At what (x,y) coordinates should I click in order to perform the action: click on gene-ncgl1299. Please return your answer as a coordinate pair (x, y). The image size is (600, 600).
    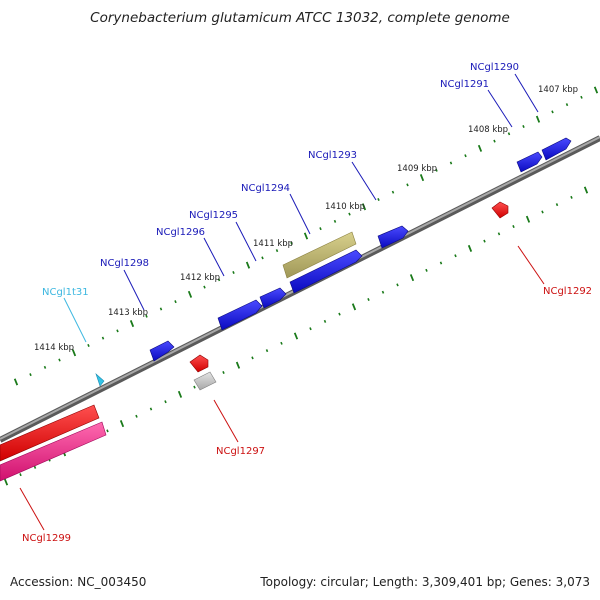
    Looking at the image, I should click on (50, 433).